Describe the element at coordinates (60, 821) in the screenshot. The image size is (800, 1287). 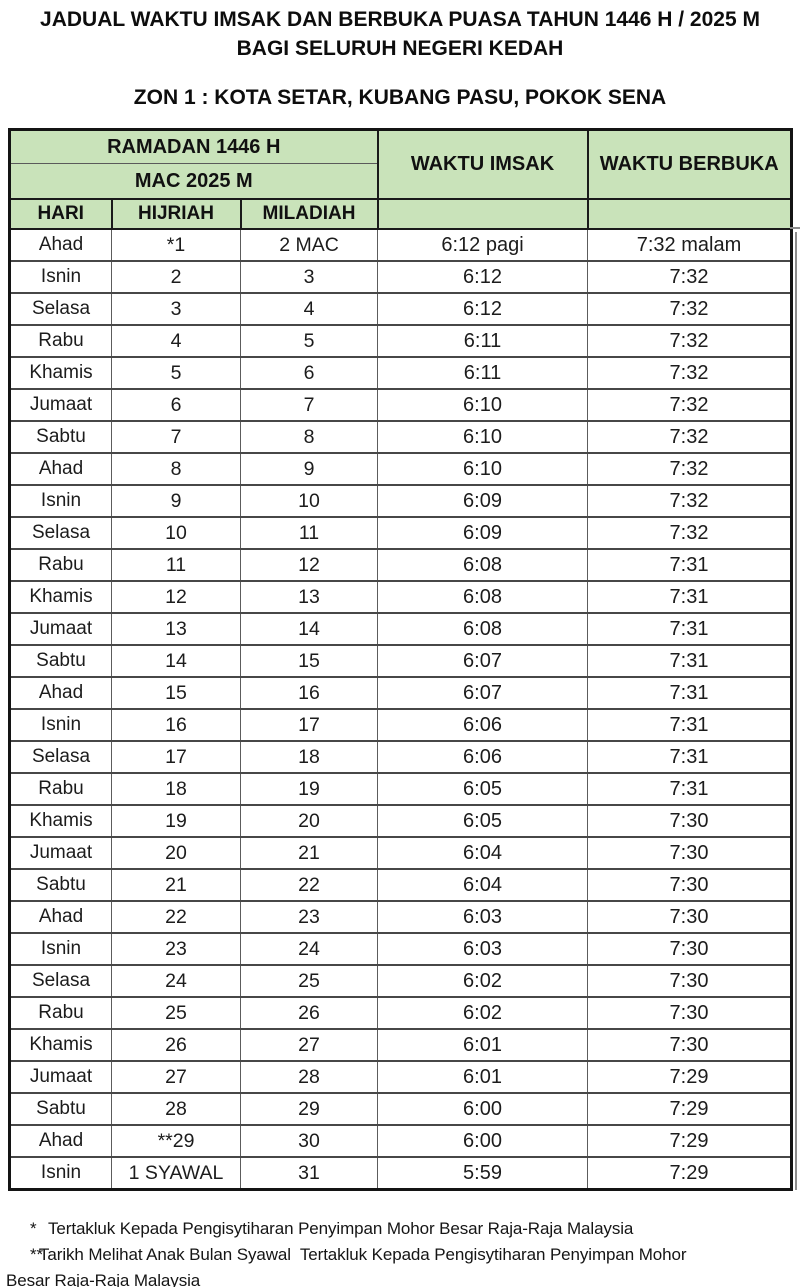
I see `cell-hari: Khamis` at that location.